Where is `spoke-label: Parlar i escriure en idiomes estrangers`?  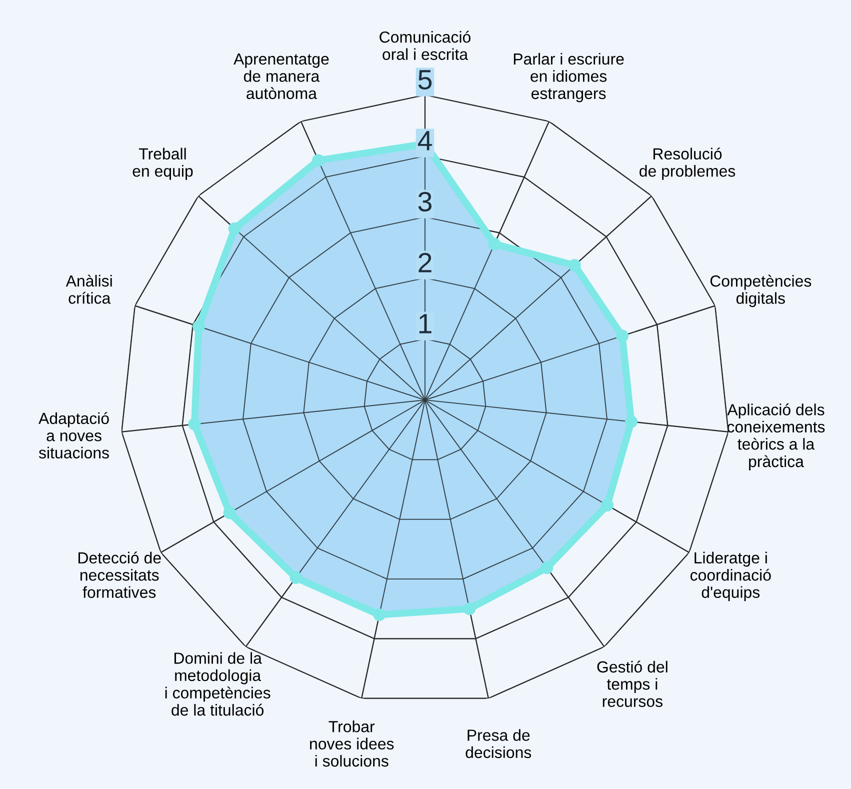 spoke-label: Parlar i escriure en idiomes estrangers is located at coordinates (569, 77).